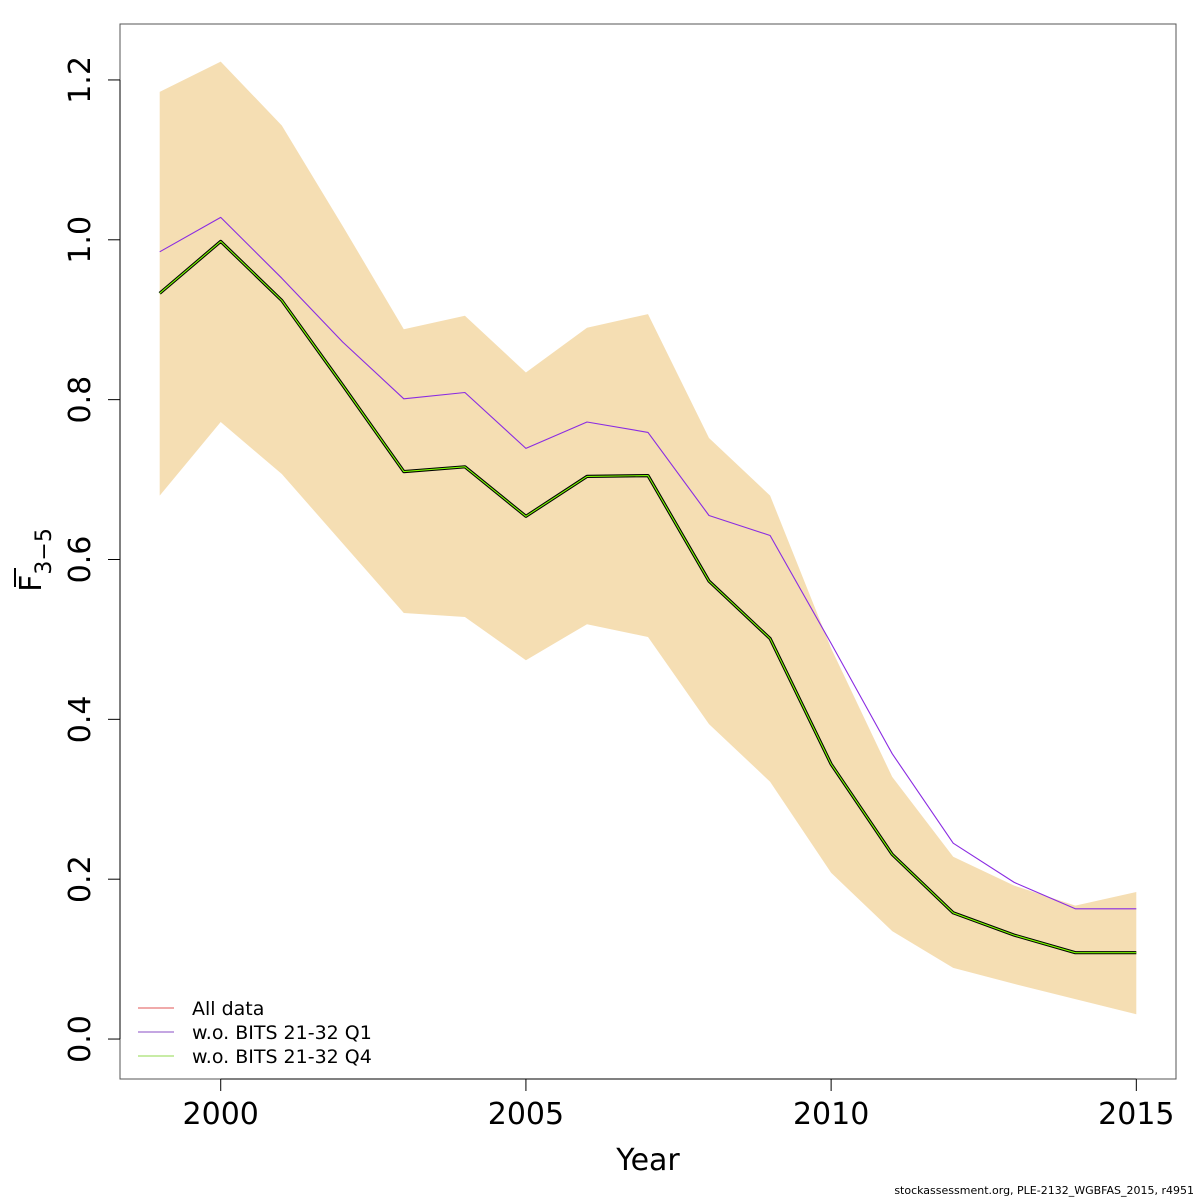  What do you see at coordinates (1136, 1114) in the screenshot?
I see `x-tick-label: 2015` at bounding box center [1136, 1114].